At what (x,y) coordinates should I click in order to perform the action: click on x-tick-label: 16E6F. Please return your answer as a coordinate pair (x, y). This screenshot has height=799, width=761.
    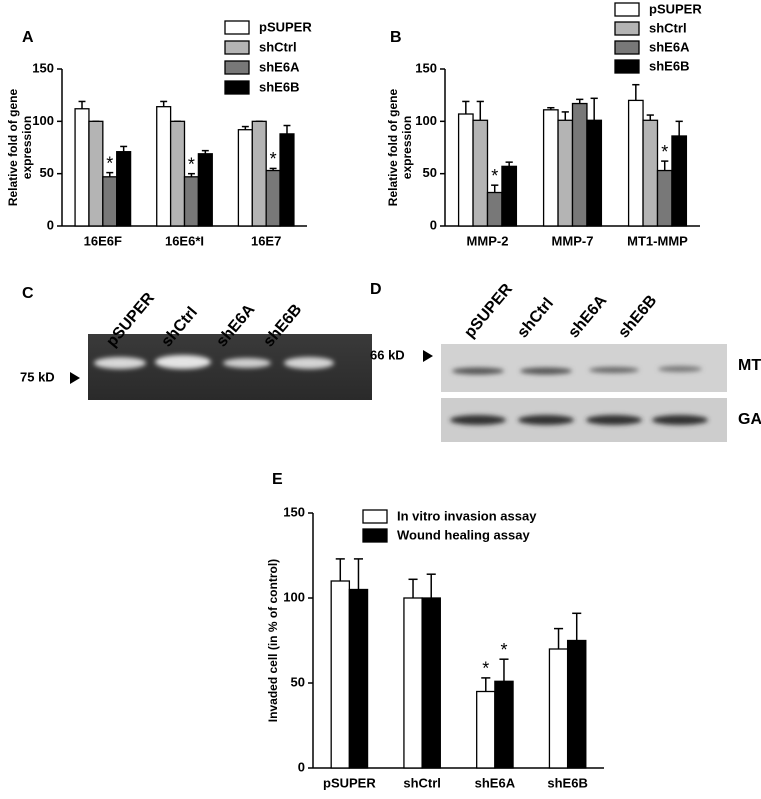
    Looking at the image, I should click on (103, 240).